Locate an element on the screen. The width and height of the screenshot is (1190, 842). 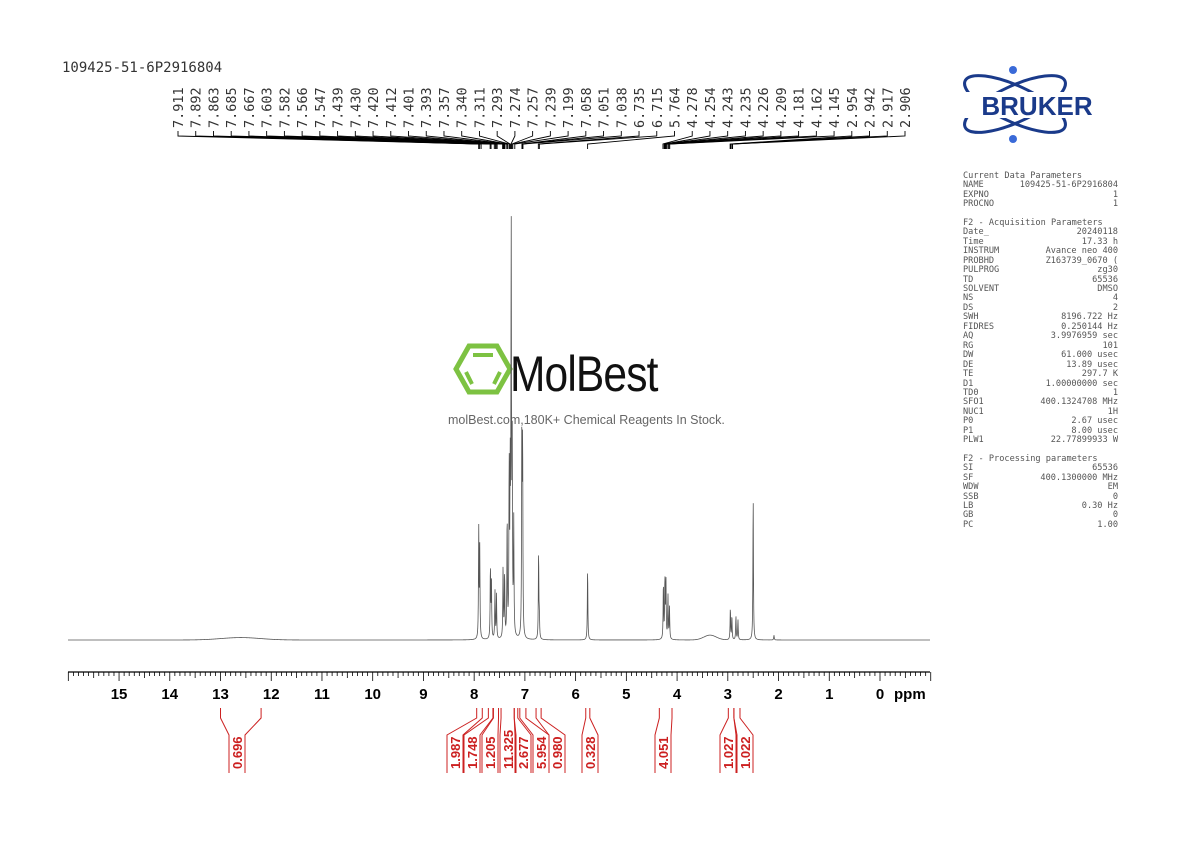
param-row: GB 0 is located at coordinates (1040, 515).